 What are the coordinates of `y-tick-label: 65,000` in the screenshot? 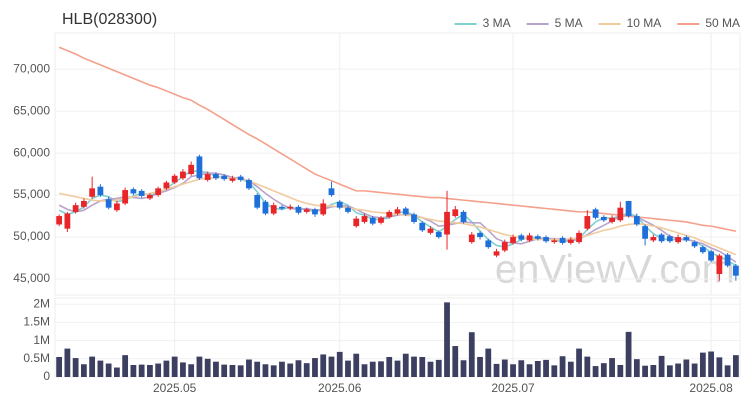 It's located at (31, 110).